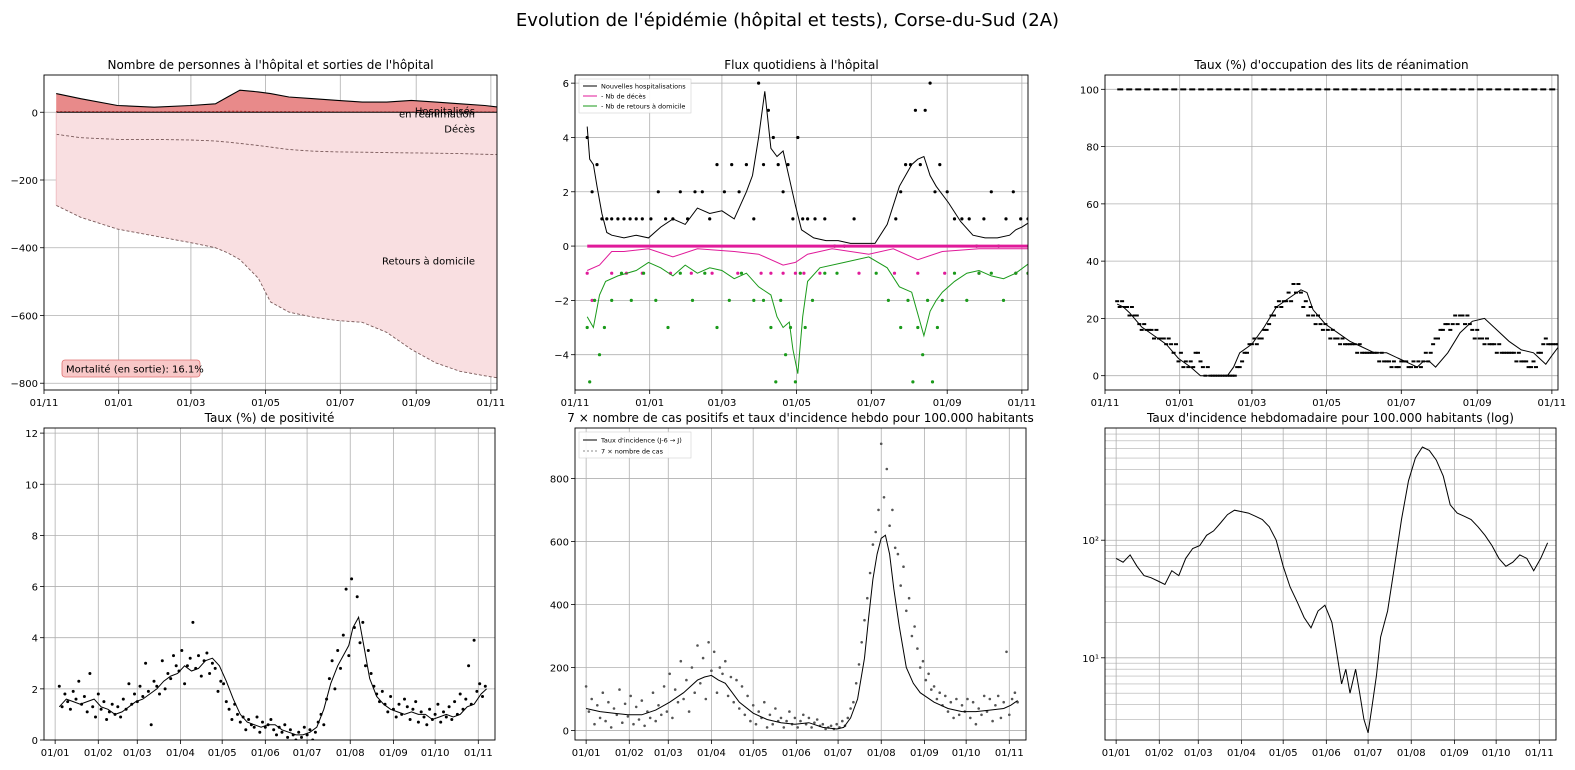  Describe the element at coordinates (35, 741) in the screenshot. I see `y-tick-label: 0` at that location.